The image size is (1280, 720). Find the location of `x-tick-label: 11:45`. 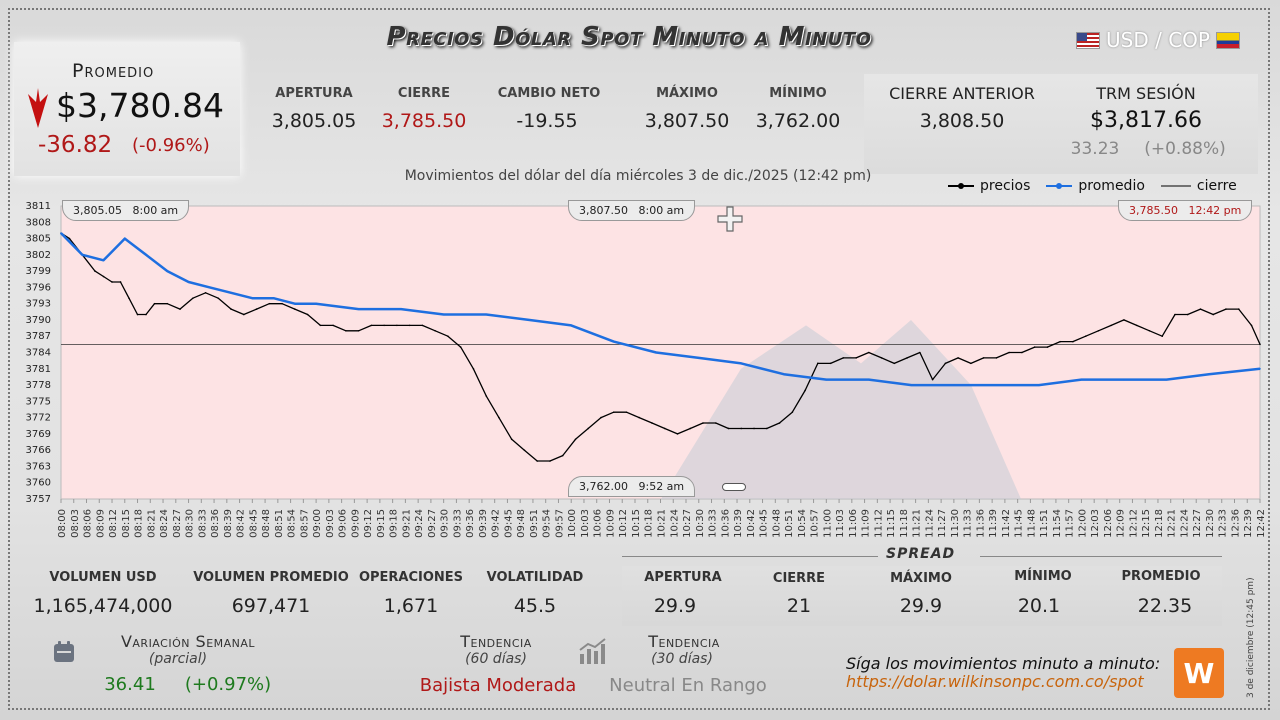

x-tick-label: 11:45 is located at coordinates (1019, 523).